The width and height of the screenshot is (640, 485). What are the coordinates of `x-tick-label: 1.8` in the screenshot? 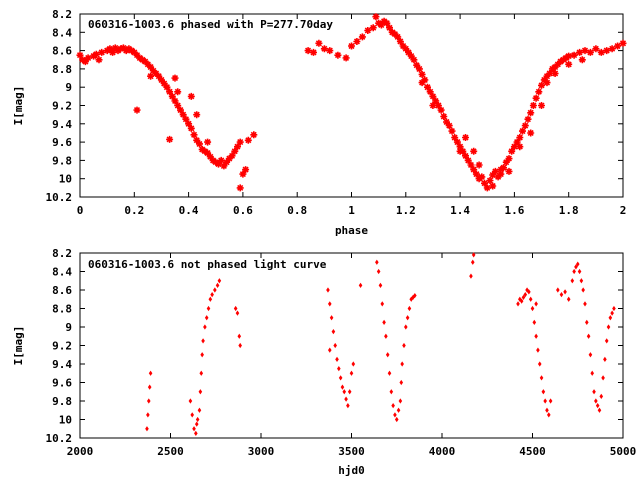 It's located at (569, 210).